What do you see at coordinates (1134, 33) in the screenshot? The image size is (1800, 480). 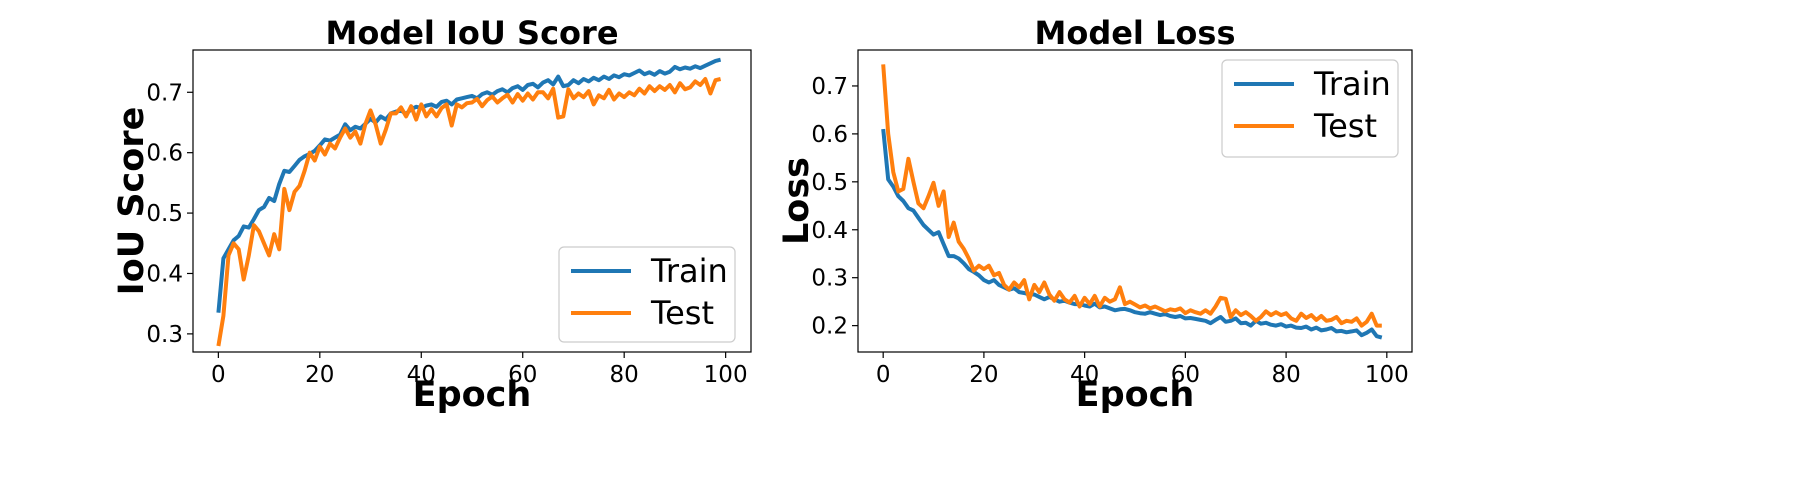 I see `chart-title: Model Loss` at bounding box center [1134, 33].